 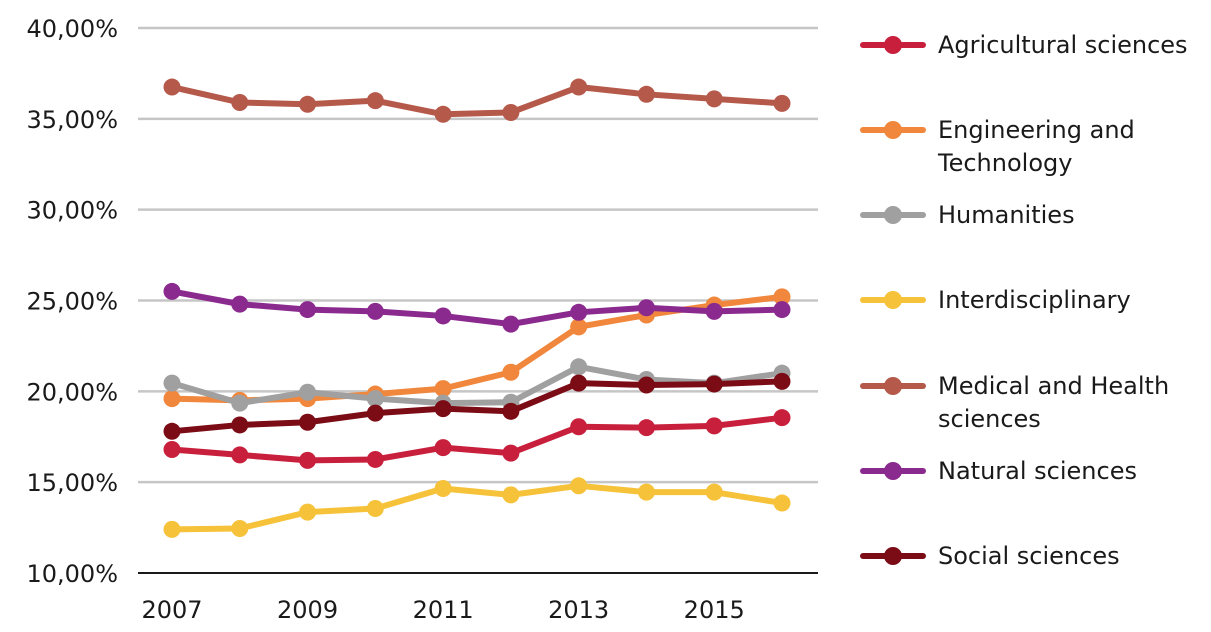 What do you see at coordinates (578, 610) in the screenshot?
I see `x-tick-label: 2013` at bounding box center [578, 610].